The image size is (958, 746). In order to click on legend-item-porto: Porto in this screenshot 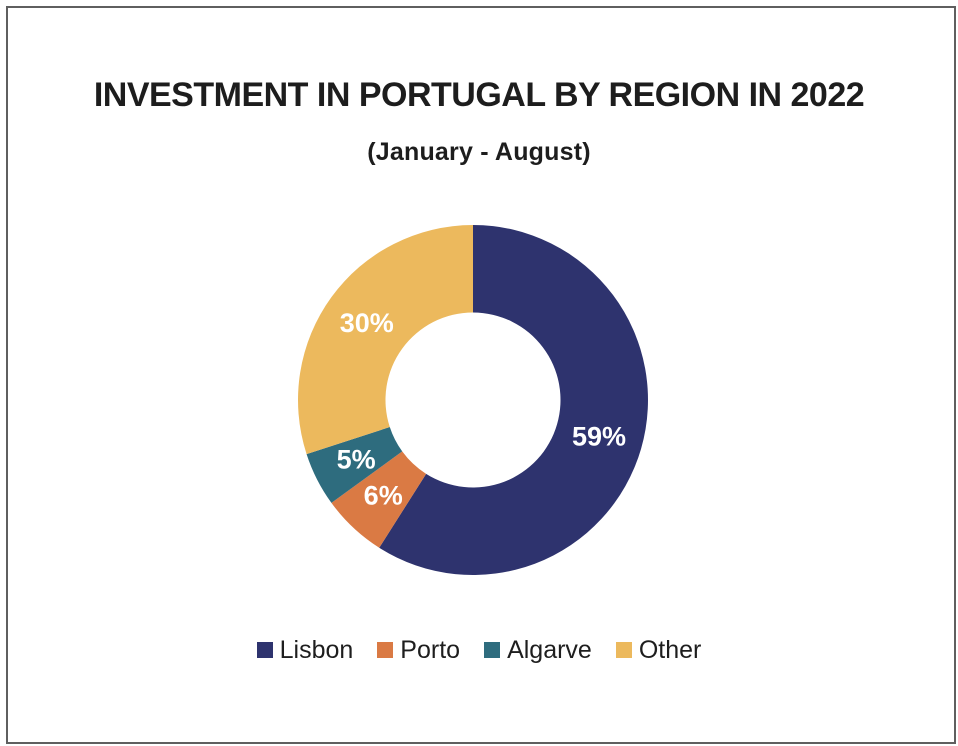, I will do `click(419, 649)`.